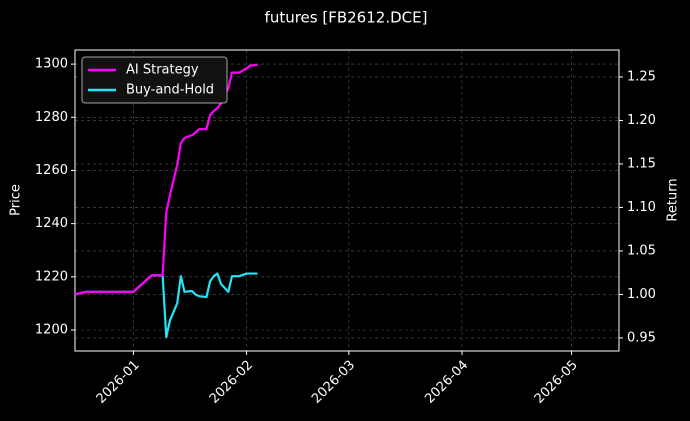 Image resolution: width=690 pixels, height=421 pixels. What do you see at coordinates (446, 382) in the screenshot?
I see `x-tick-label: 2026-04` at bounding box center [446, 382].